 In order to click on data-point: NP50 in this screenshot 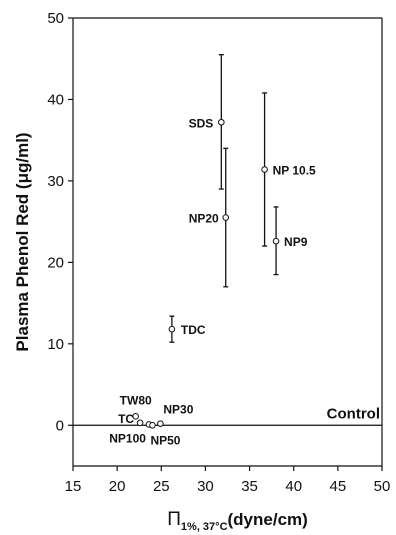, I will do `click(165, 434)`.